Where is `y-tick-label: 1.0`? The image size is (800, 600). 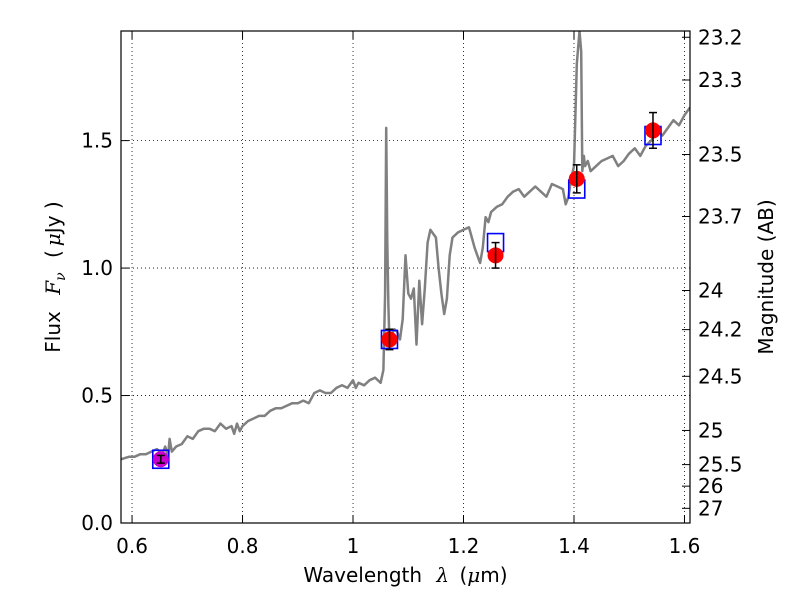 y-tick-label: 1.0 is located at coordinates (97, 268).